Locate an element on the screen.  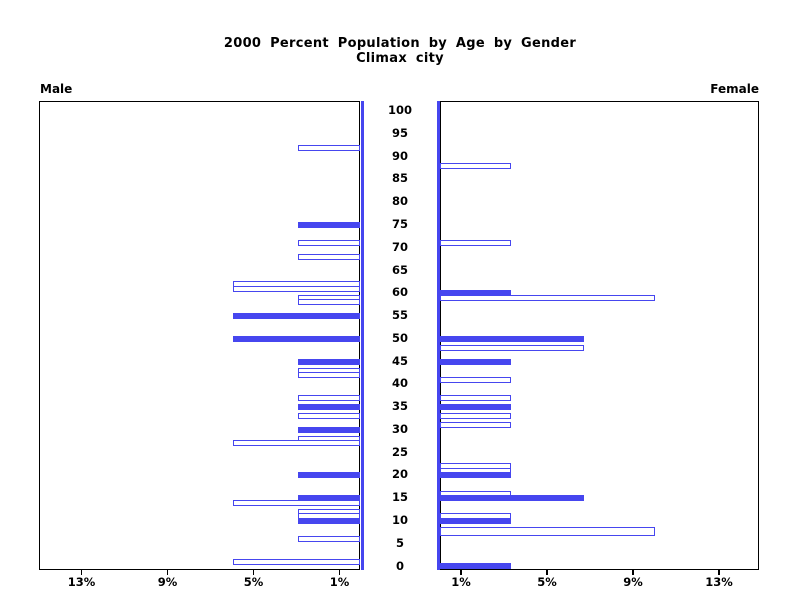
male-tick-label-9%: 9% is located at coordinates (167, 582).